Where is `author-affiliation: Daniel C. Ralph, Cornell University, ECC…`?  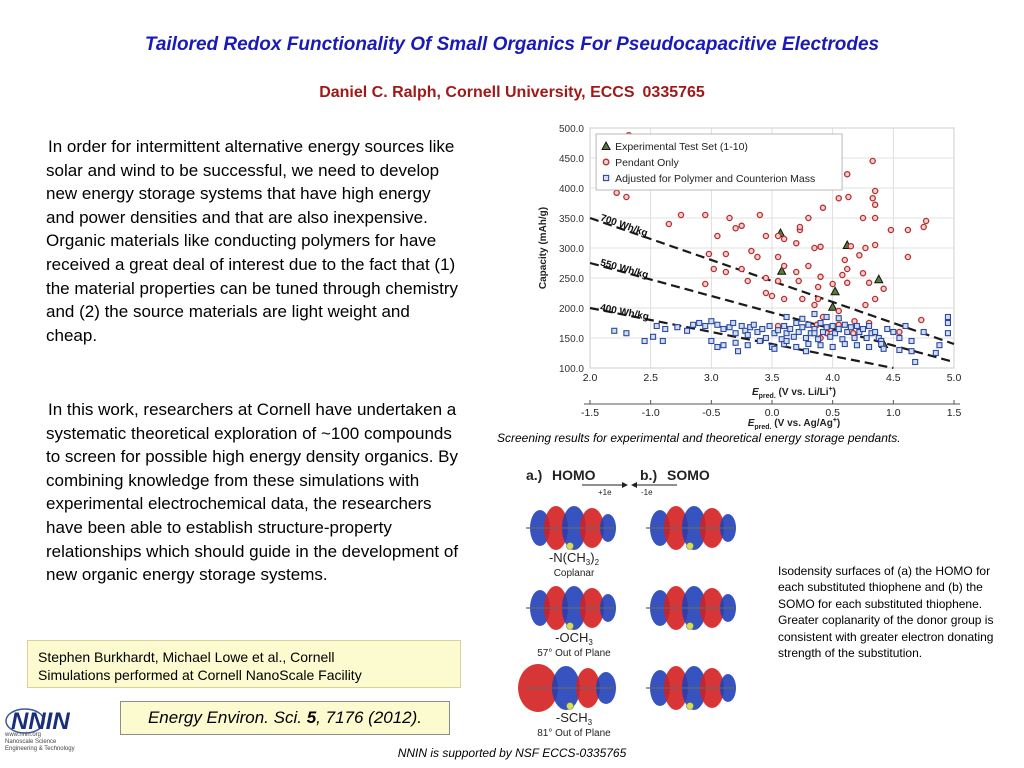 author-affiliation: Daniel C. Ralph, Cornell University, ECC… is located at coordinates (477, 92).